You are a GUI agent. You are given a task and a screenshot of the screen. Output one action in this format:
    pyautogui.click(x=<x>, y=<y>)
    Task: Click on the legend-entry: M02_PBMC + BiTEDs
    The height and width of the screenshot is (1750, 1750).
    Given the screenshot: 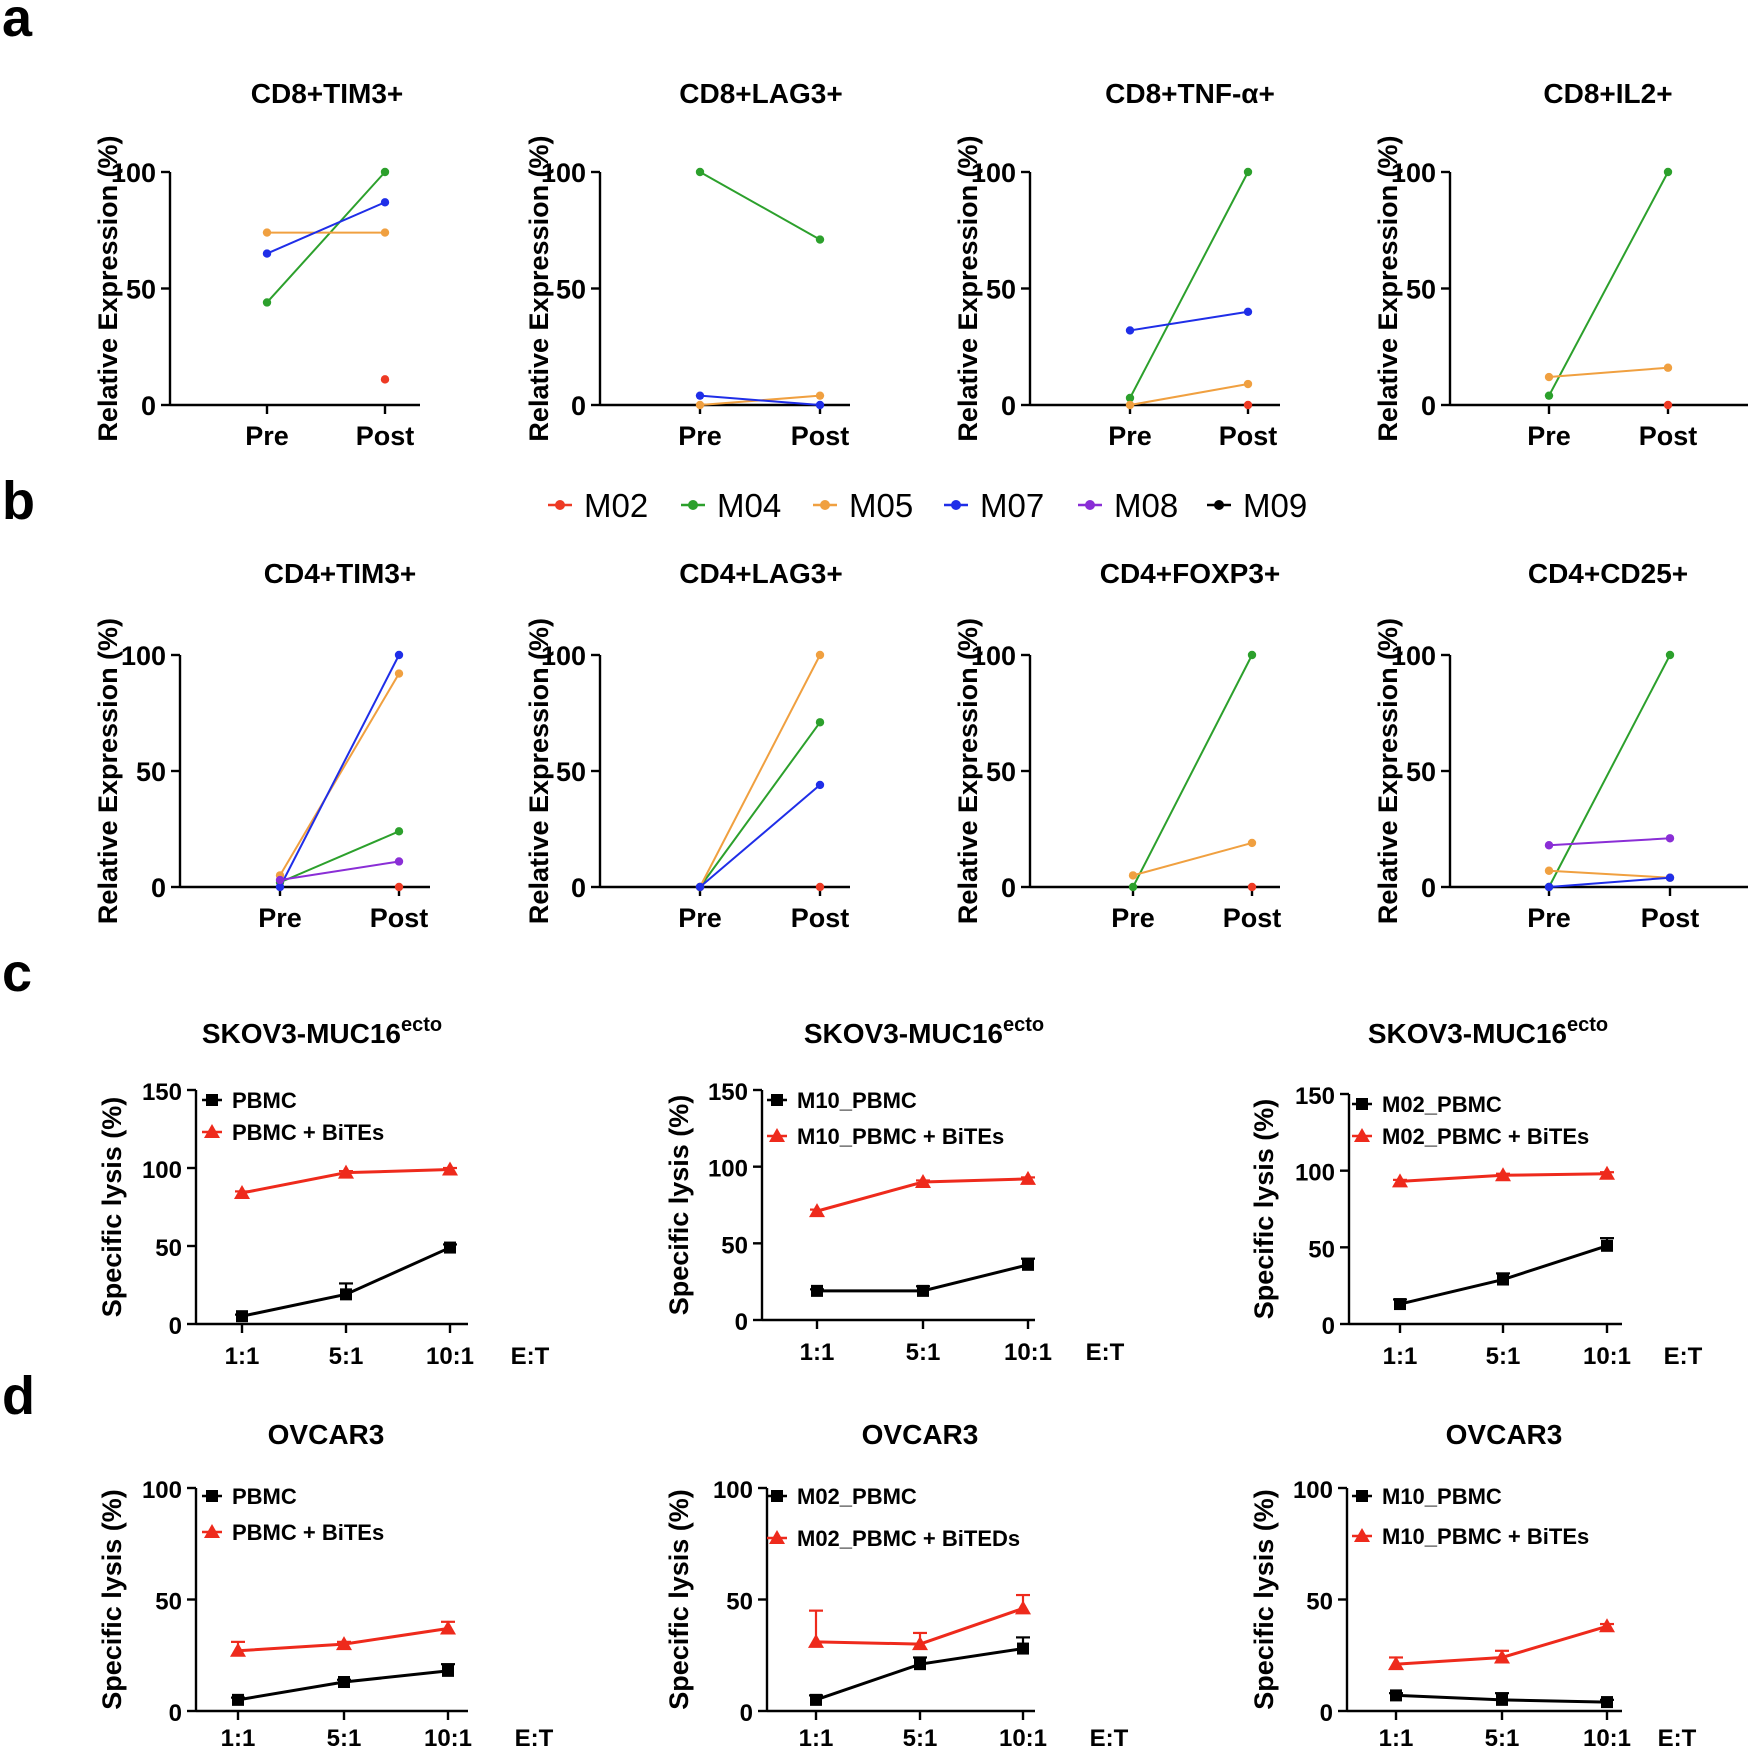 What is the action you would take?
    pyautogui.click(x=893, y=1538)
    